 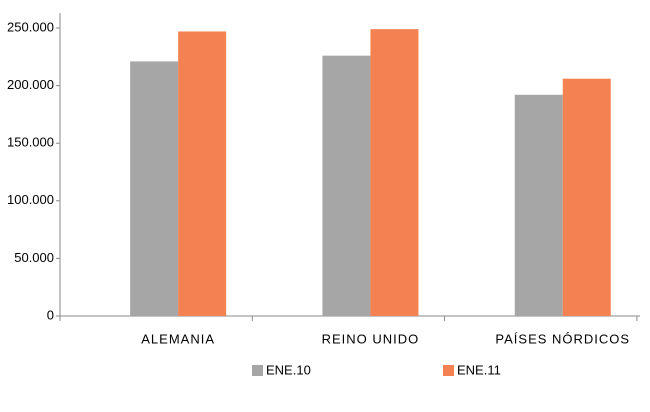 What do you see at coordinates (30, 142) in the screenshot?
I see `y-tick-label: 150.000` at bounding box center [30, 142].